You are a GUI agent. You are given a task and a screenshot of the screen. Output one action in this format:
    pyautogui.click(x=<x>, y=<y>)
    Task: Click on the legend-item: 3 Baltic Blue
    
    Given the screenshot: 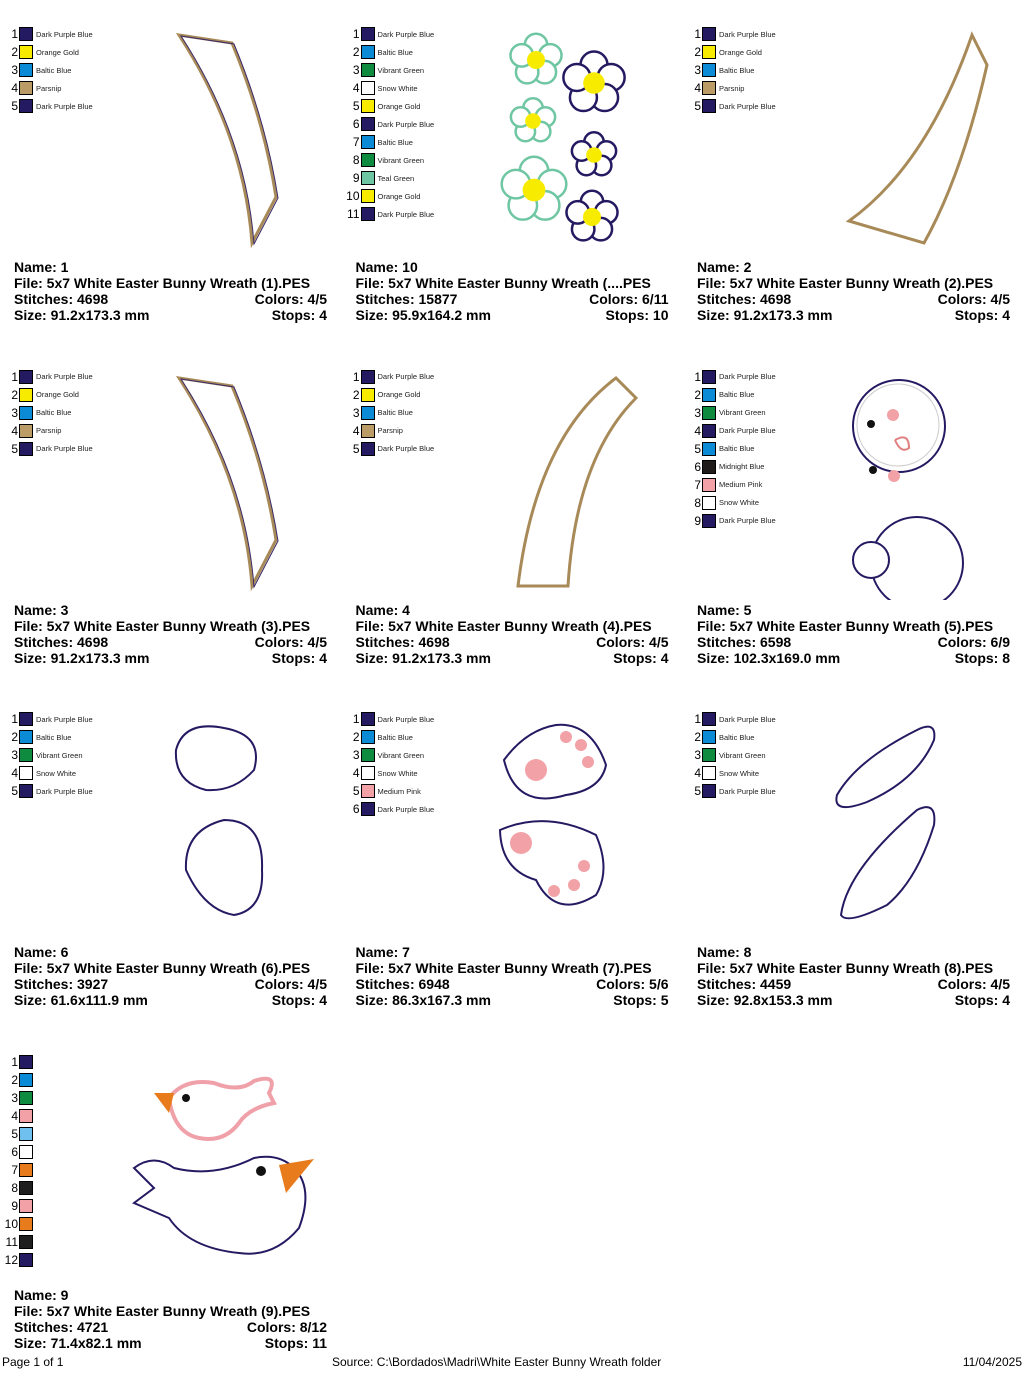 What is the action you would take?
    pyautogui.click(x=379, y=413)
    